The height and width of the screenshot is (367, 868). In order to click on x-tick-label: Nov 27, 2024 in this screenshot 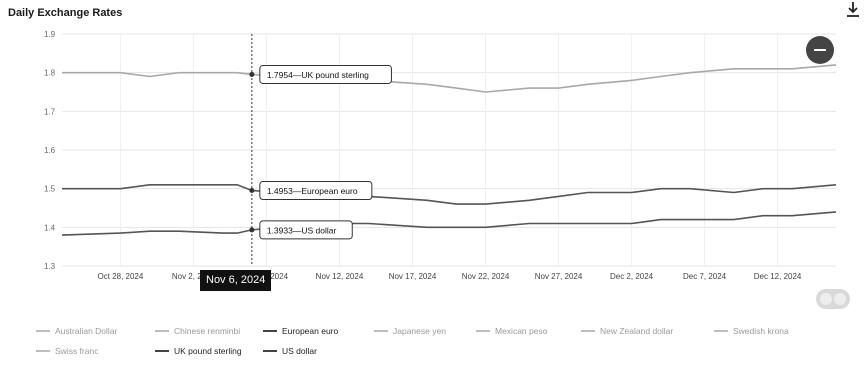, I will do `click(559, 276)`.